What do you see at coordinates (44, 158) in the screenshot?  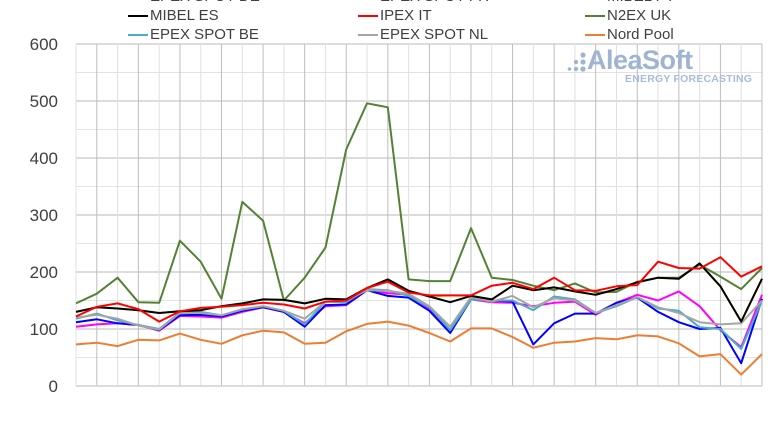 I see `y-tick-label: 400` at bounding box center [44, 158].